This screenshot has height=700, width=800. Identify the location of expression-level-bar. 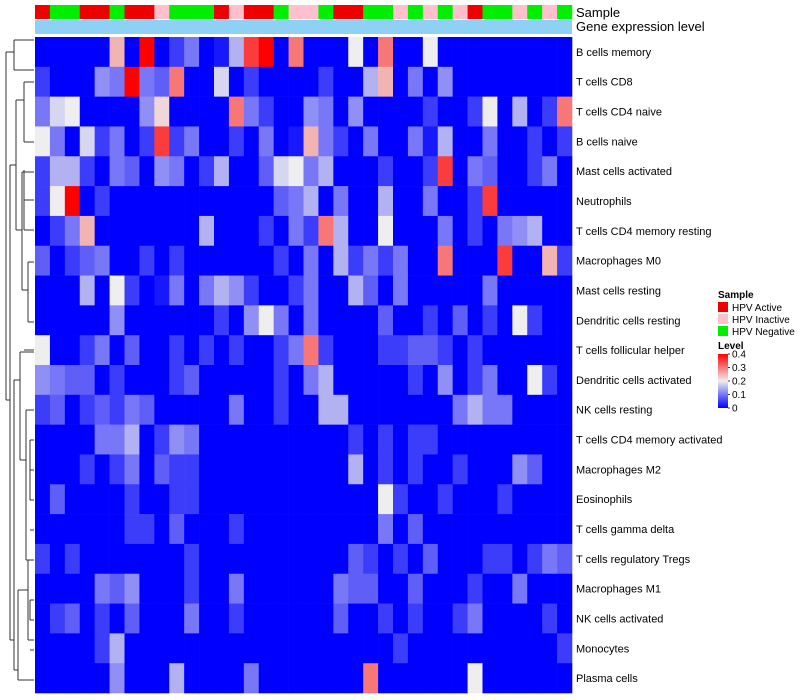
(303, 27).